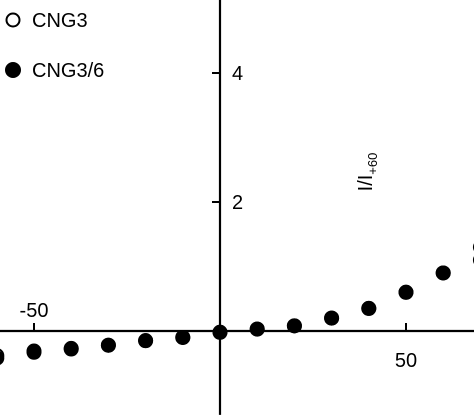 Image resolution: width=474 pixels, height=418 pixels. I want to click on y-axis-label: I/I+60, so click(367, 172).